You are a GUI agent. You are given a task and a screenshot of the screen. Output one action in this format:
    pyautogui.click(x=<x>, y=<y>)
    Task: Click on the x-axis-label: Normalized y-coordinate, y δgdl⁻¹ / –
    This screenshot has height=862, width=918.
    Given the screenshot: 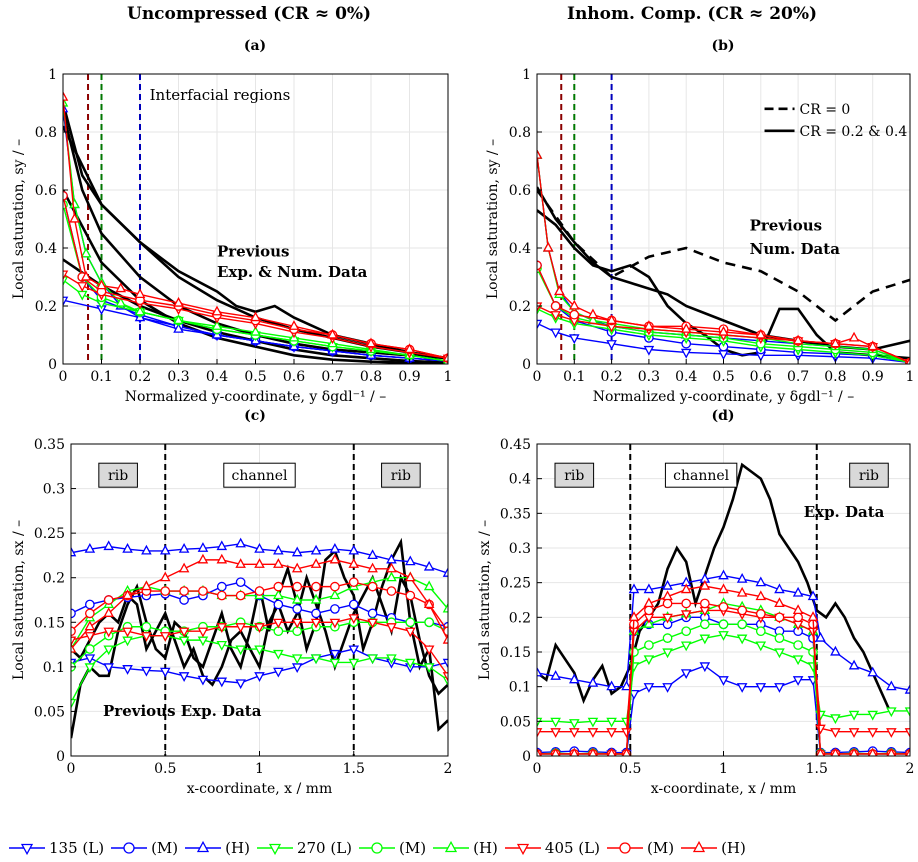 What is the action you would take?
    pyautogui.click(x=255, y=397)
    